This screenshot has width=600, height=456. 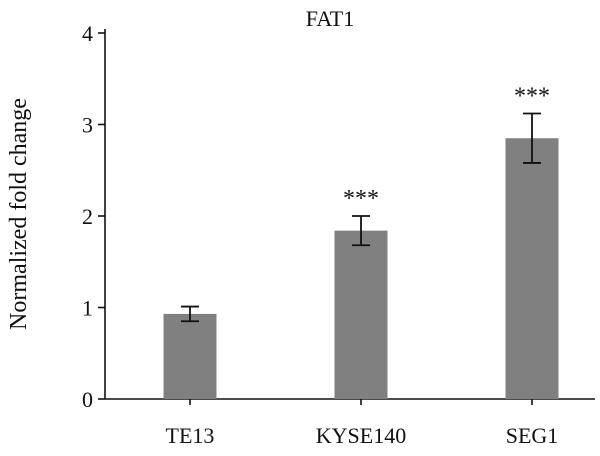 What do you see at coordinates (190, 435) in the screenshot?
I see `x-tick-label: TE13` at bounding box center [190, 435].